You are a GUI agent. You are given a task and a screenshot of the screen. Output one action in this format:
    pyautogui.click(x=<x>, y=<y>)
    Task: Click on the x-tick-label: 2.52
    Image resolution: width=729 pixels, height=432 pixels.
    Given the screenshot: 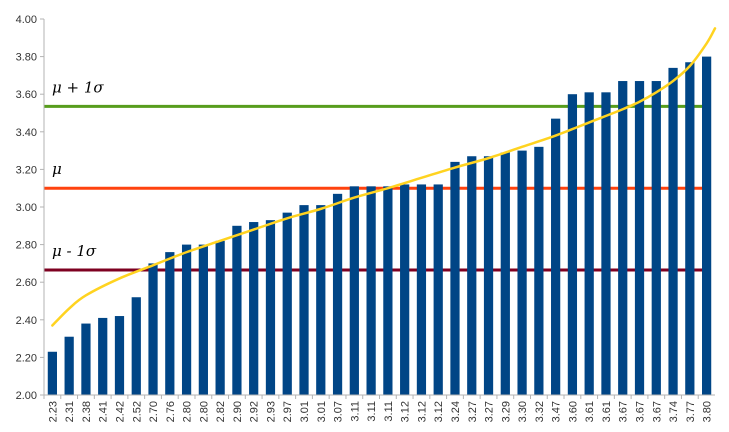 What is the action you would take?
    pyautogui.click(x=137, y=411)
    